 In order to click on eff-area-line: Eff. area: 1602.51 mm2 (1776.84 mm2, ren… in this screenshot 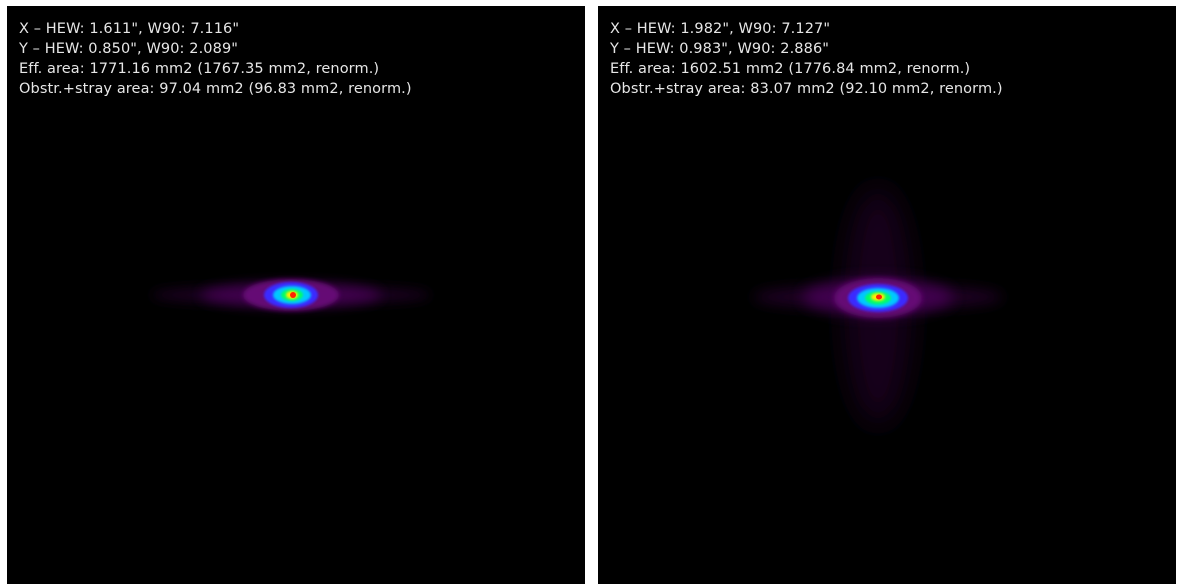, I will do `click(790, 69)`.